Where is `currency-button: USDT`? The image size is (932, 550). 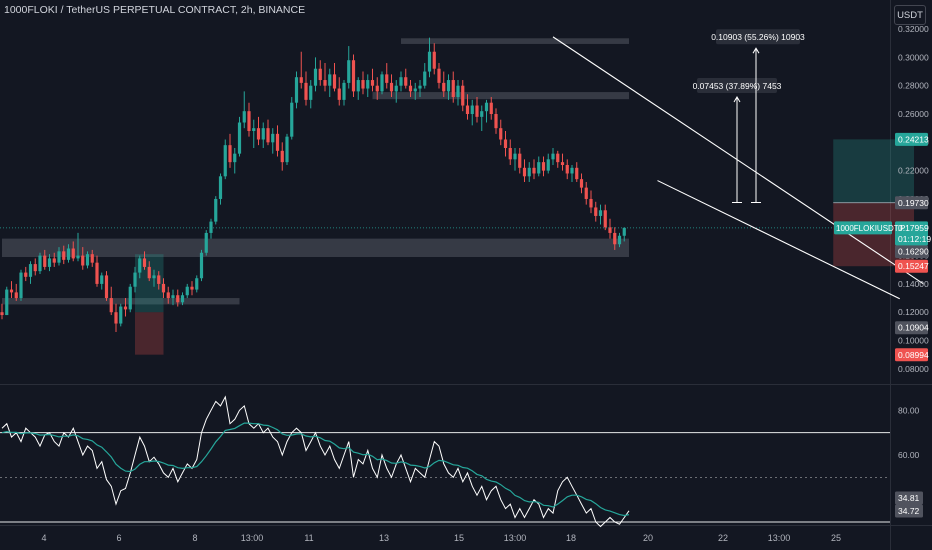 currency-button: USDT is located at coordinates (910, 15).